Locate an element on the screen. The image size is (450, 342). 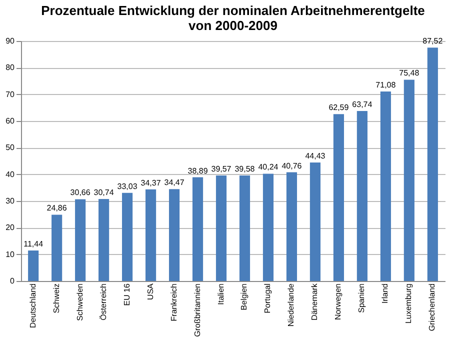
data-label: 62,59 is located at coordinates (339, 107).